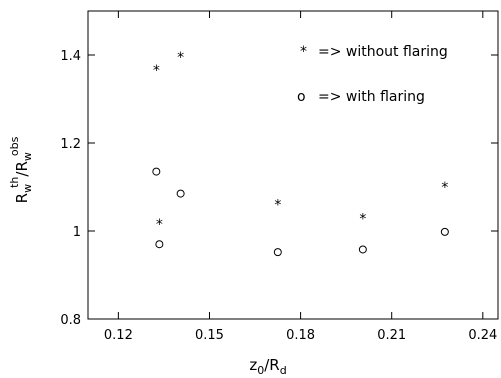 Image resolution: width=501 pixels, height=378 pixels. Describe the element at coordinates (267, 366) in the screenshot. I see `x-axis-title: z0/Rd` at that location.